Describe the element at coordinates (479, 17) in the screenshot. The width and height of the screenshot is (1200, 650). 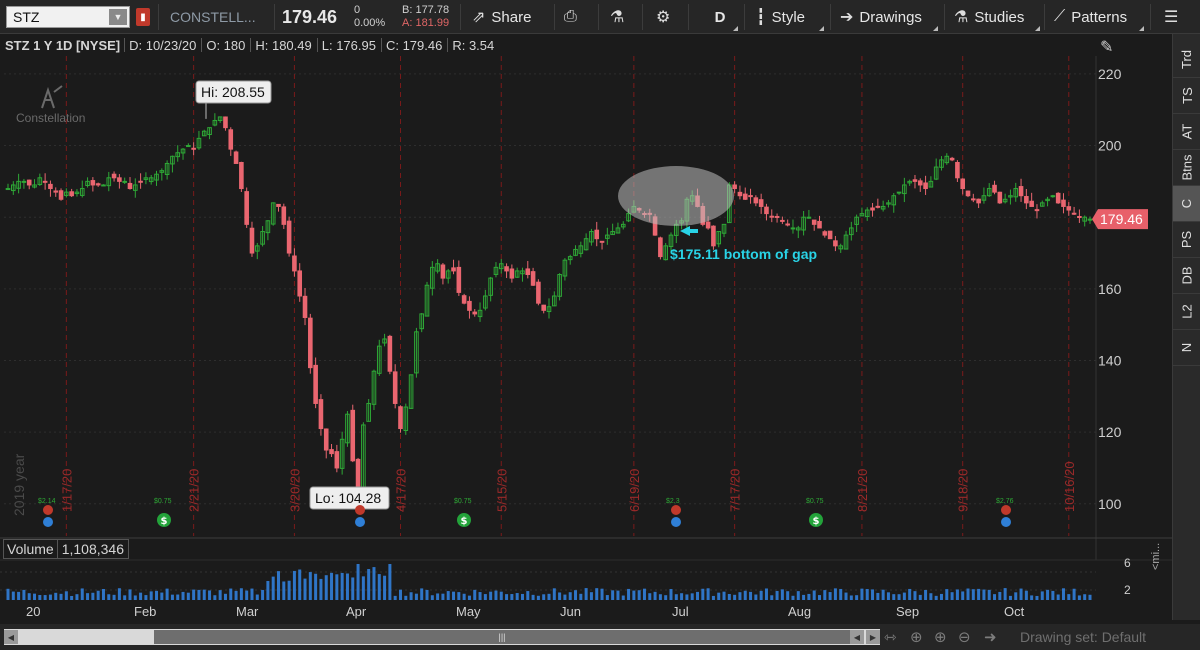
I see `share-icon: ⇗` at that location.